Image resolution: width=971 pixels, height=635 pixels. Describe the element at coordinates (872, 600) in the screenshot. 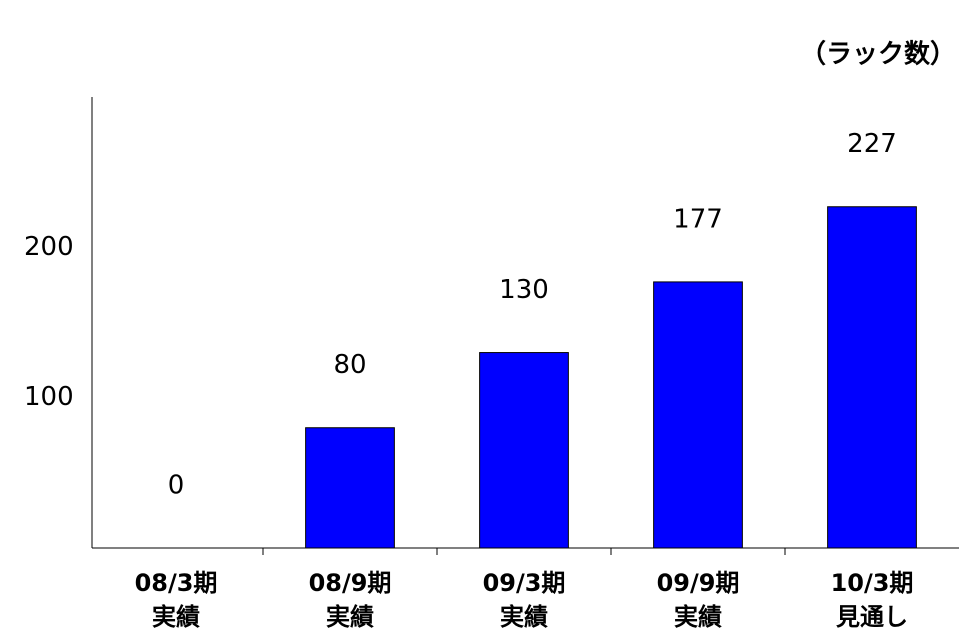

I see `x-tick-label: 10/3期 見通し` at that location.